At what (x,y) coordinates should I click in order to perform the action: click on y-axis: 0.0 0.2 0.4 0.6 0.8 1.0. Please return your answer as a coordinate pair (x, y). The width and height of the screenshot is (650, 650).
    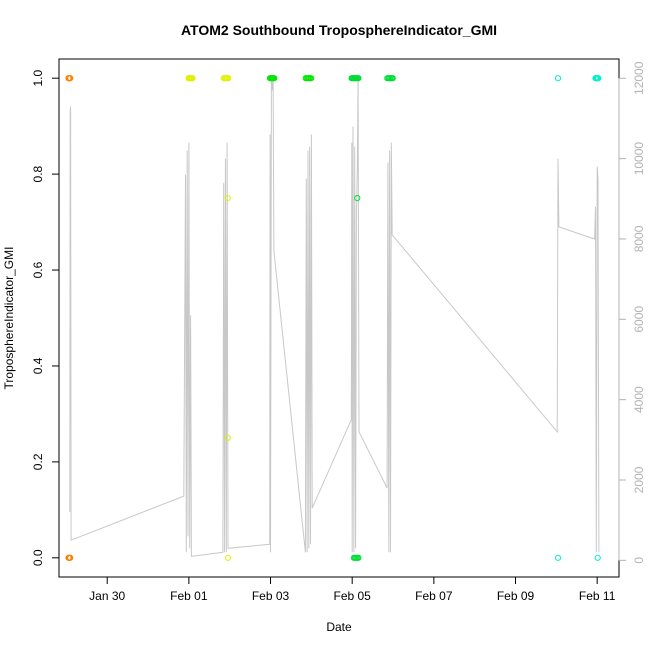
    Looking at the image, I should click on (45, 318).